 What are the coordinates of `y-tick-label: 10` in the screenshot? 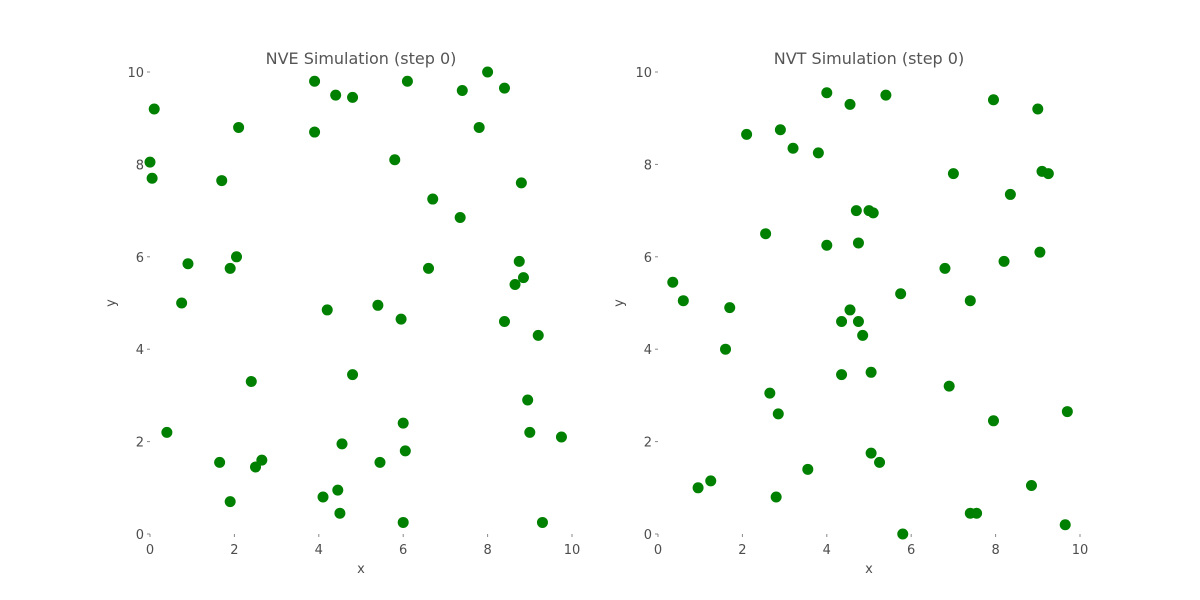 It's located at (135, 73).